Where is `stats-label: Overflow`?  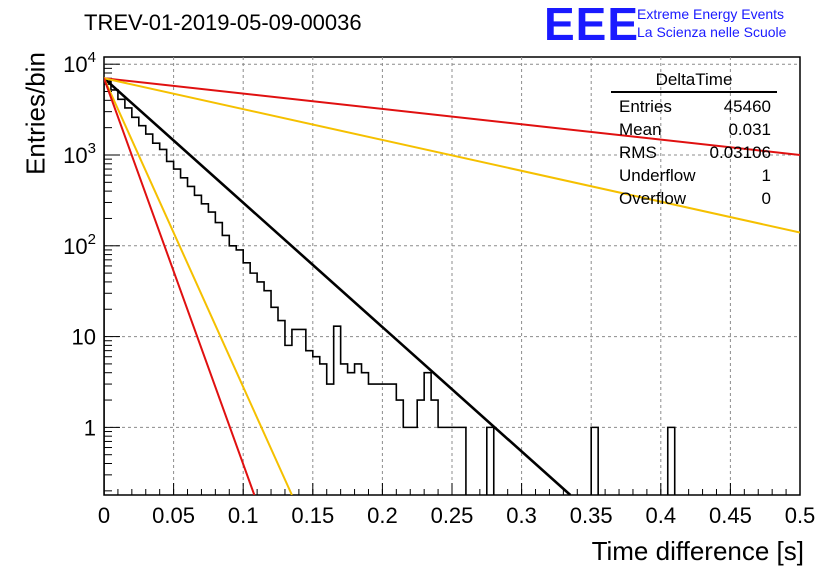 stats-label: Overflow is located at coordinates (653, 198).